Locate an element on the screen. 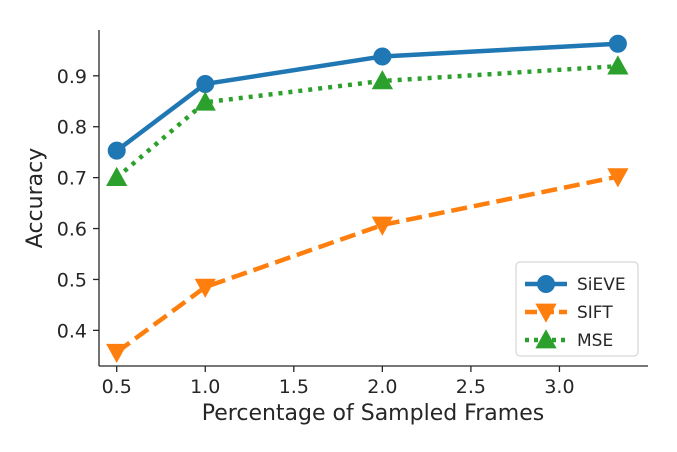 This screenshot has width=677, height=452. legend-label-sift: SIFT is located at coordinates (595, 313).